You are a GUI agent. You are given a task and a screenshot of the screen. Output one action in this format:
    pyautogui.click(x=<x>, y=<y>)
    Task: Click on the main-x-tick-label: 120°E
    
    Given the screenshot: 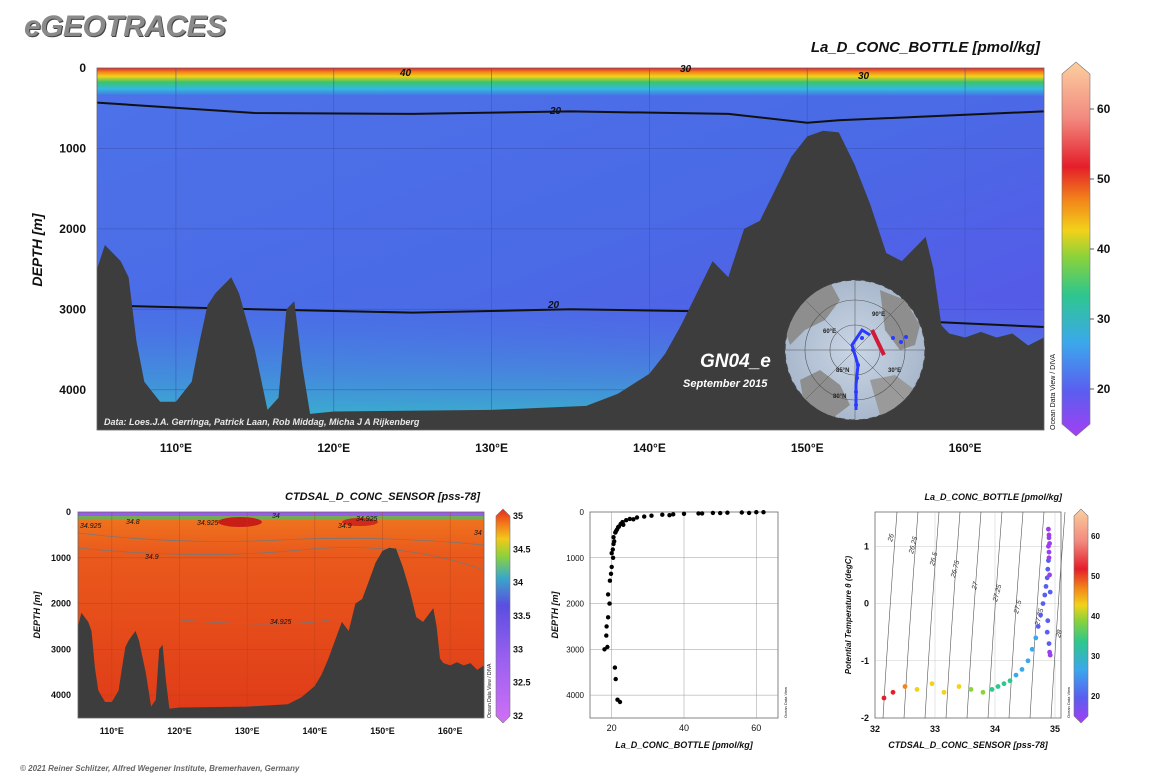 What is the action you would take?
    pyautogui.click(x=333, y=448)
    